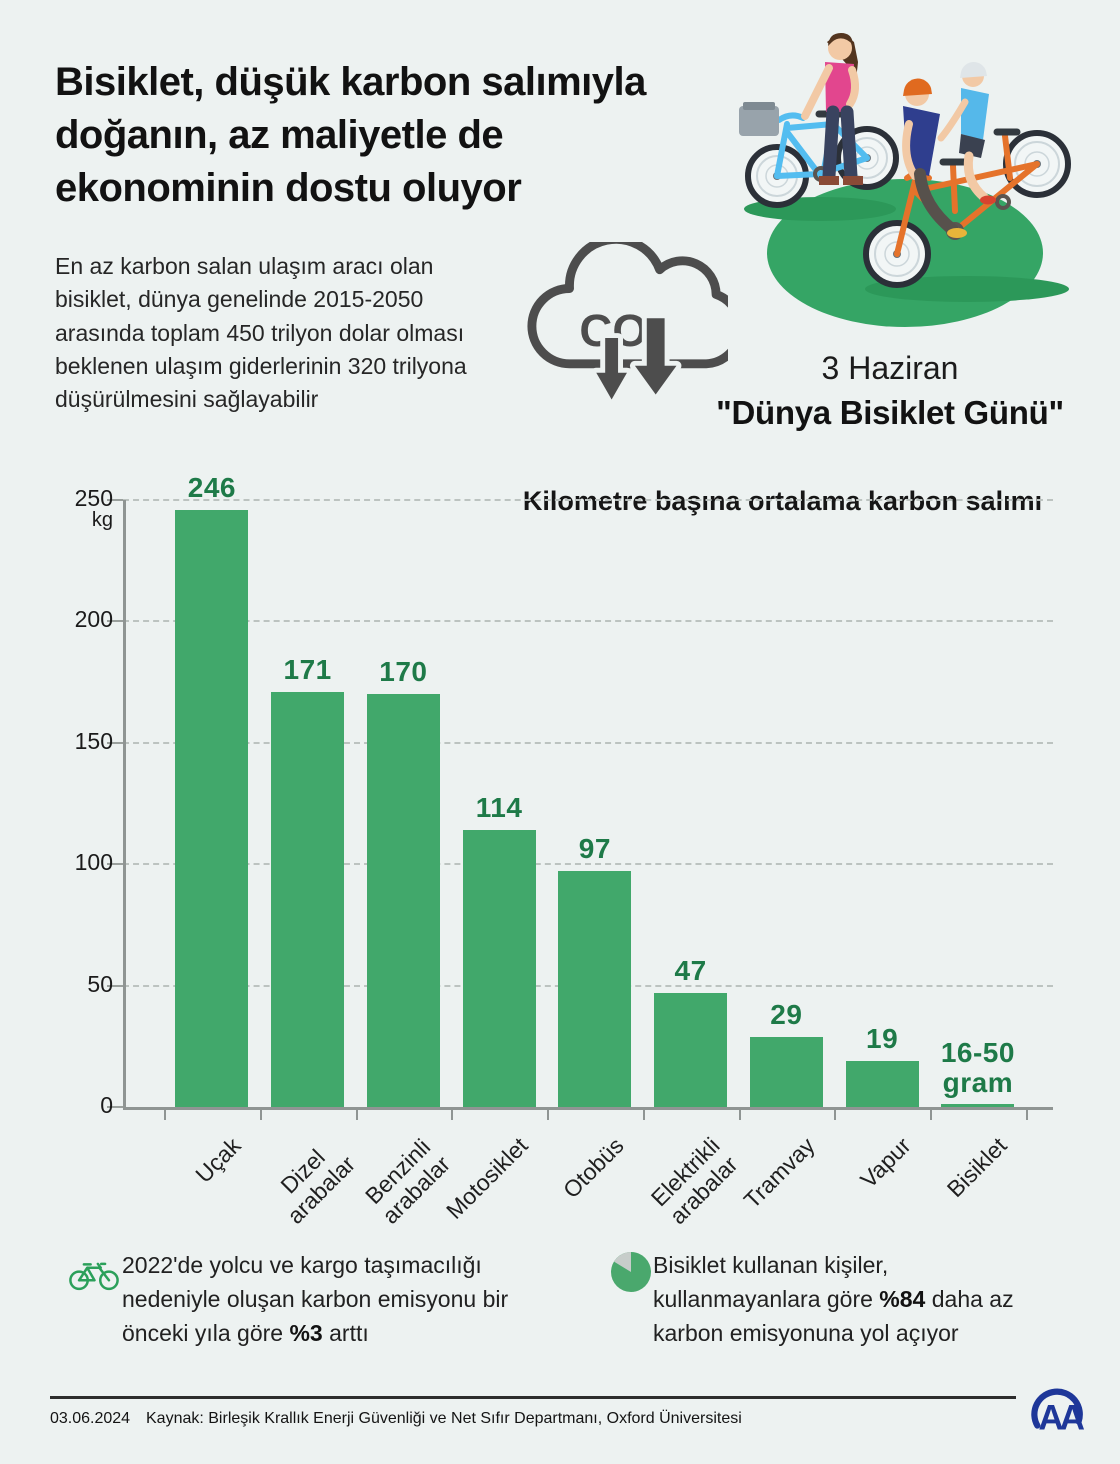 This screenshot has height=1464, width=1120. I want to click on x-axis-category-label: Otobüs, so click(593, 1168).